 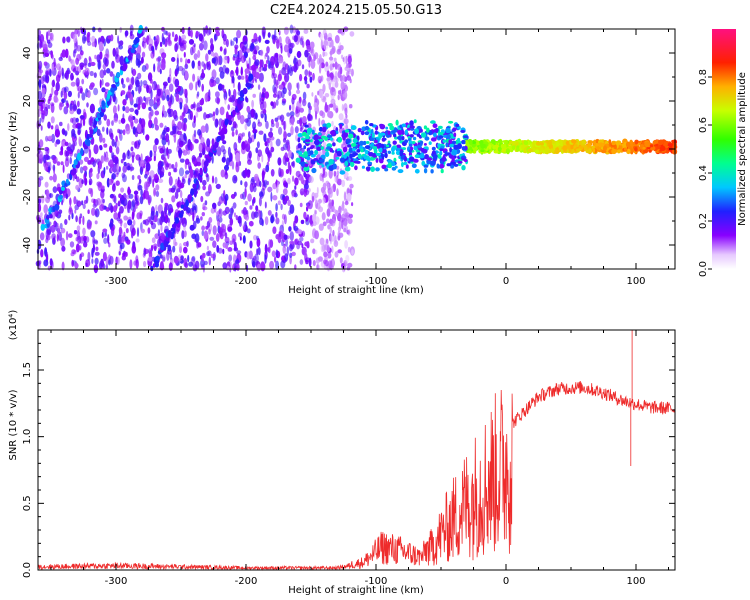 I want to click on x-tick-label: -300, so click(x=116, y=281).